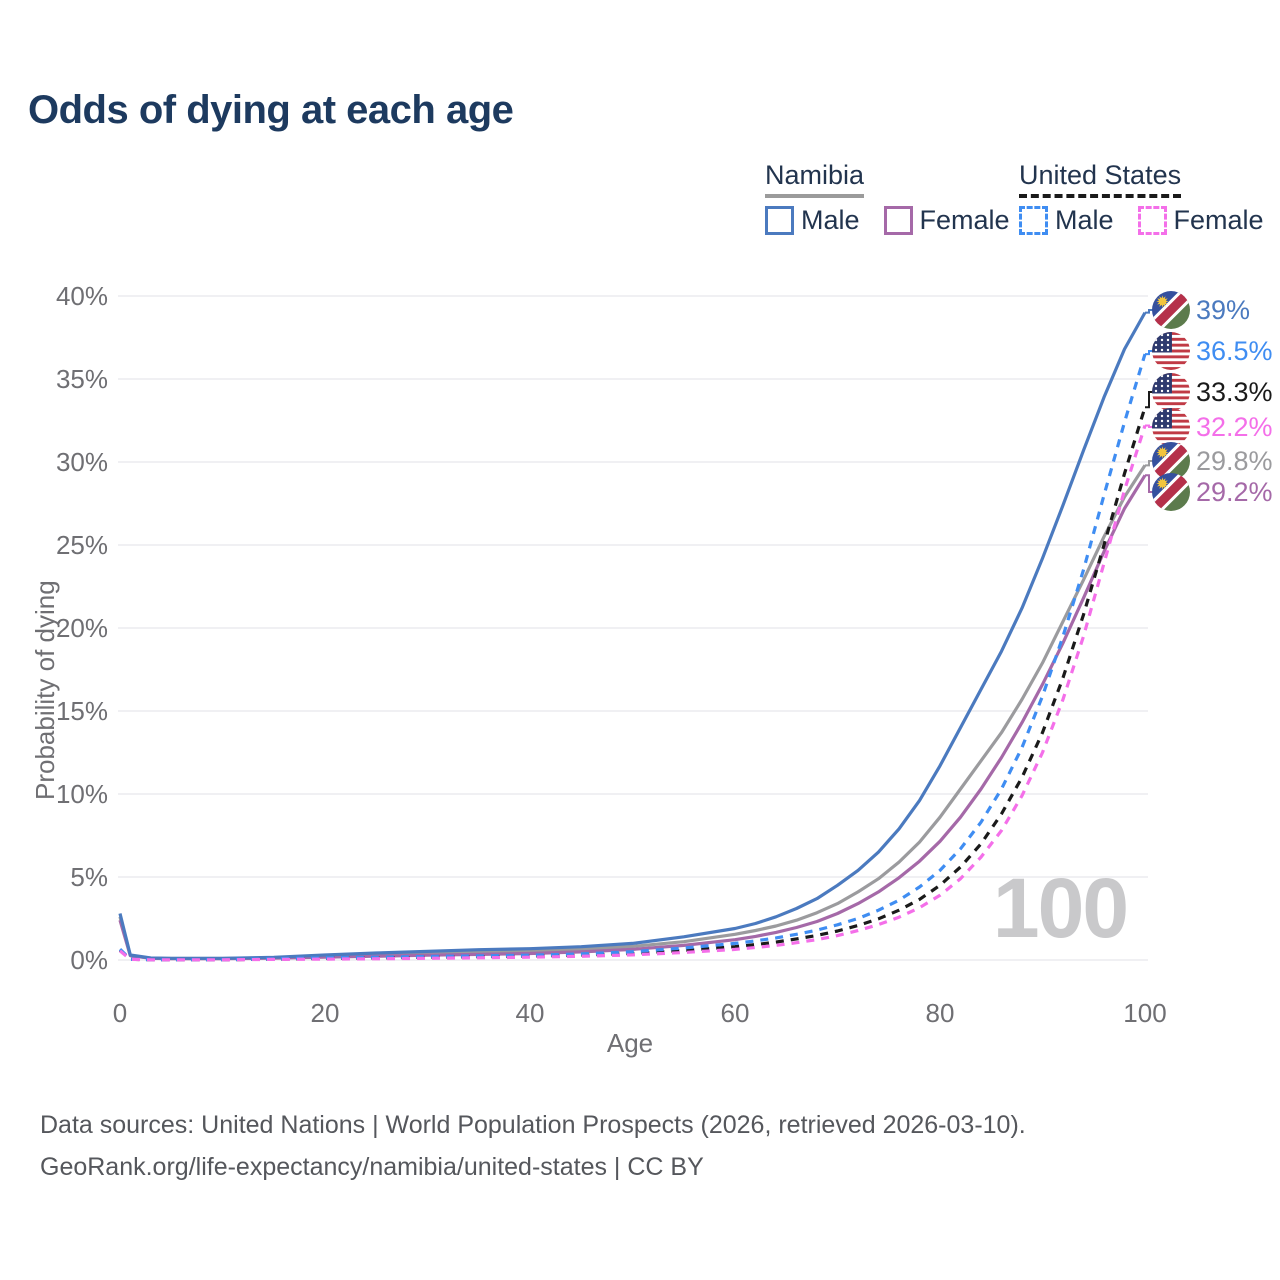  I want to click on us-male-swatch-icon, so click(1033, 220).